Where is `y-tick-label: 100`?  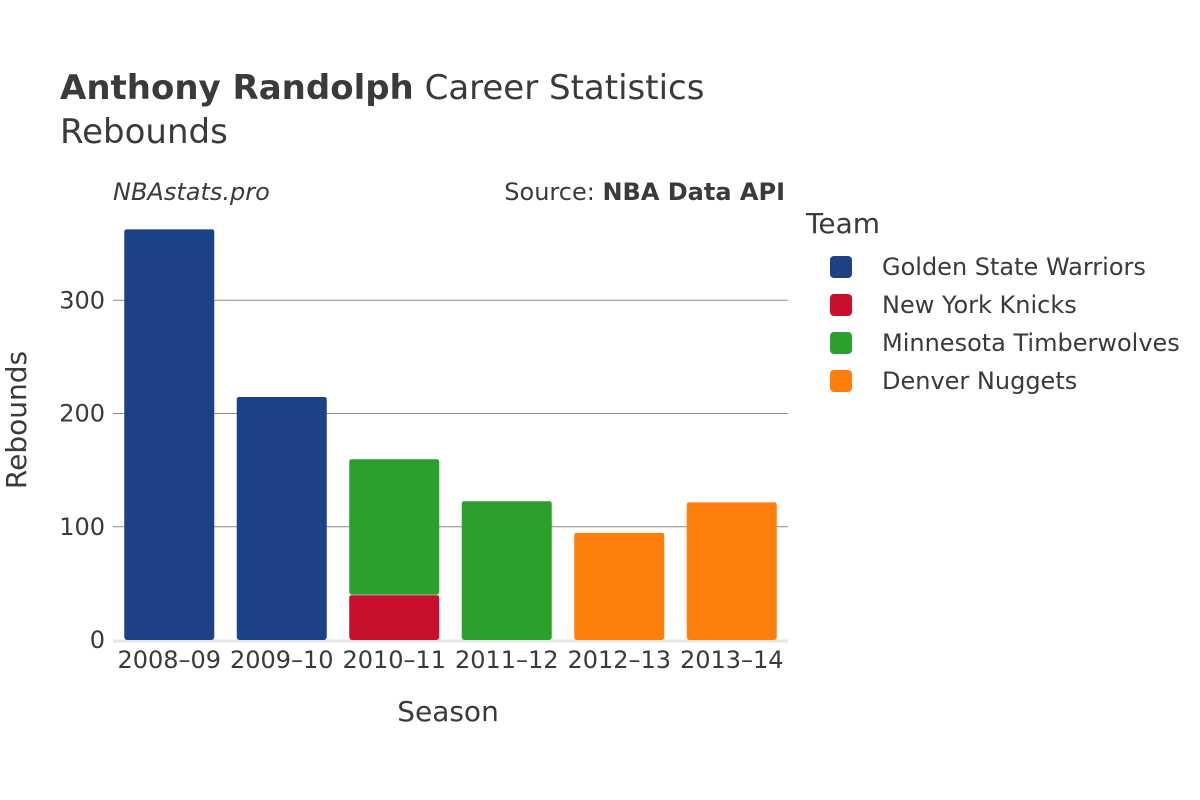
y-tick-label: 100 is located at coordinates (82, 527).